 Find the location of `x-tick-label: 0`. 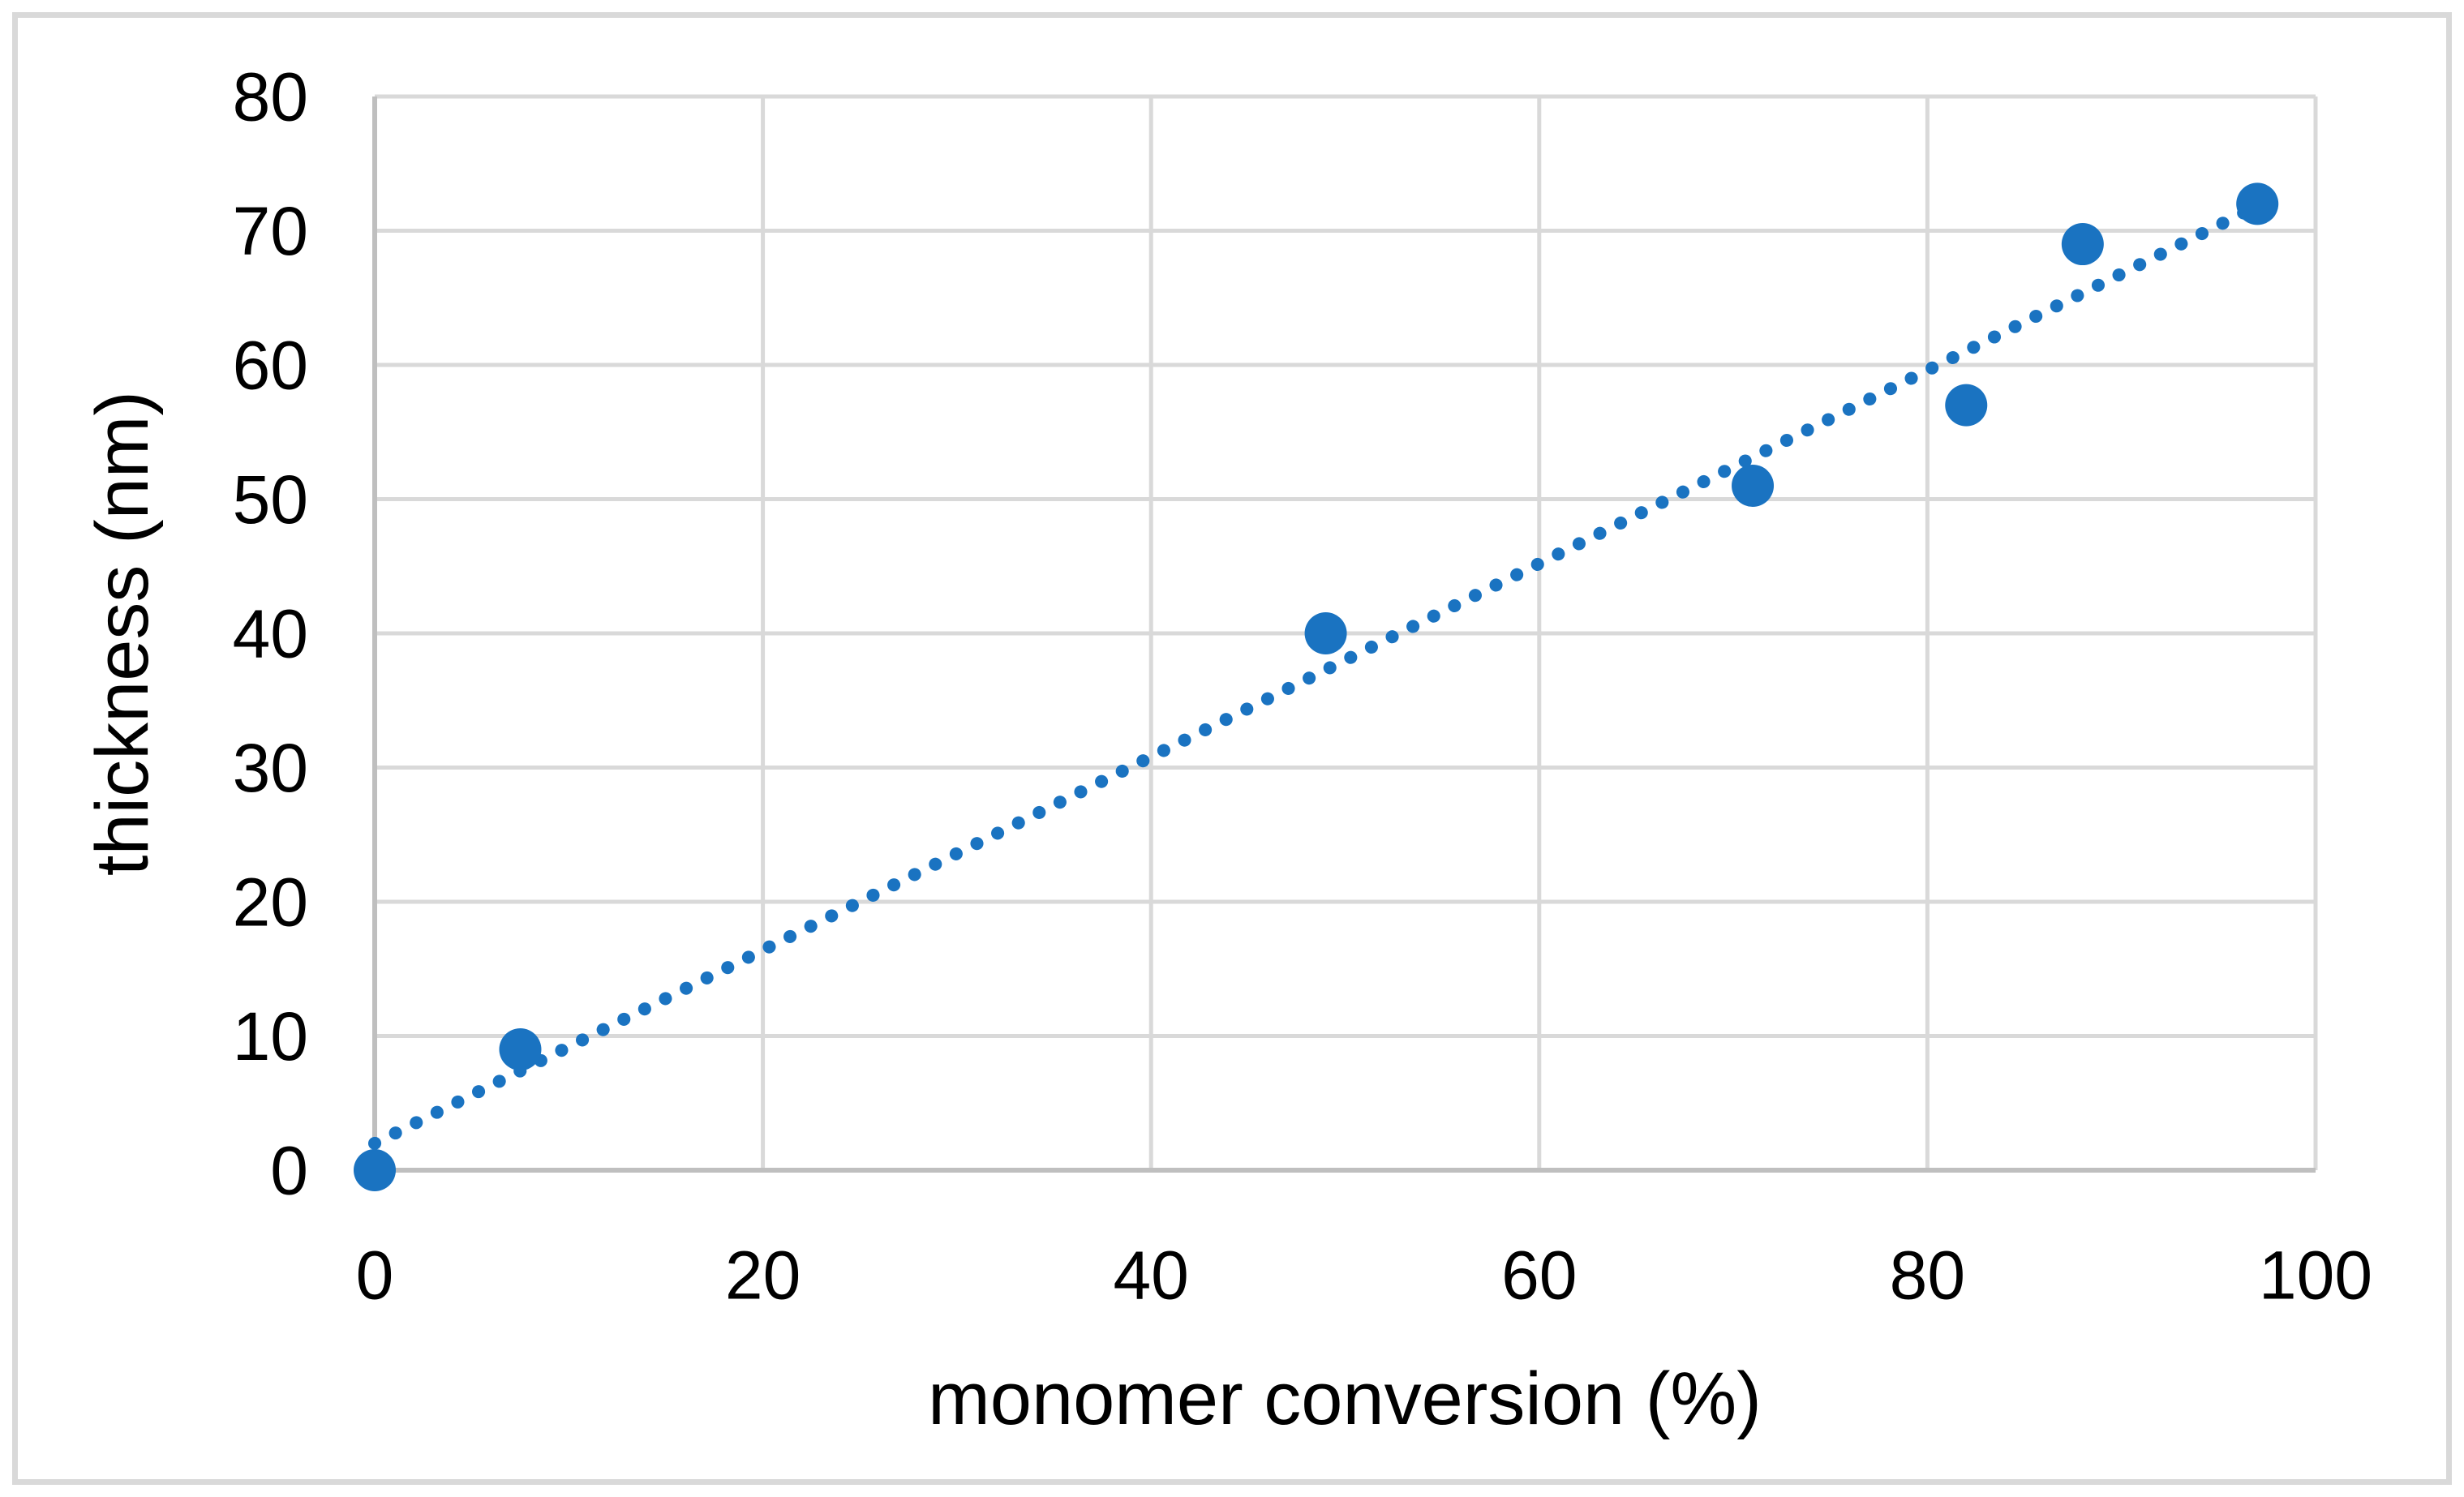

x-tick-label: 0 is located at coordinates (375, 1275).